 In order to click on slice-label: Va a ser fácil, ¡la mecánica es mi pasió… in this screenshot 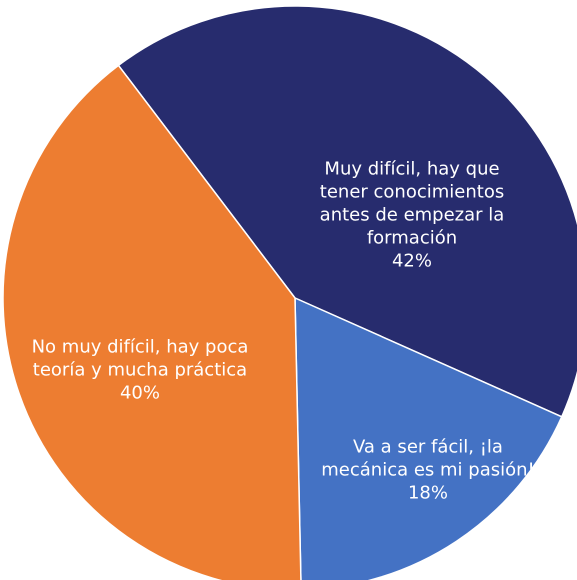, I will do `click(428, 470)`.